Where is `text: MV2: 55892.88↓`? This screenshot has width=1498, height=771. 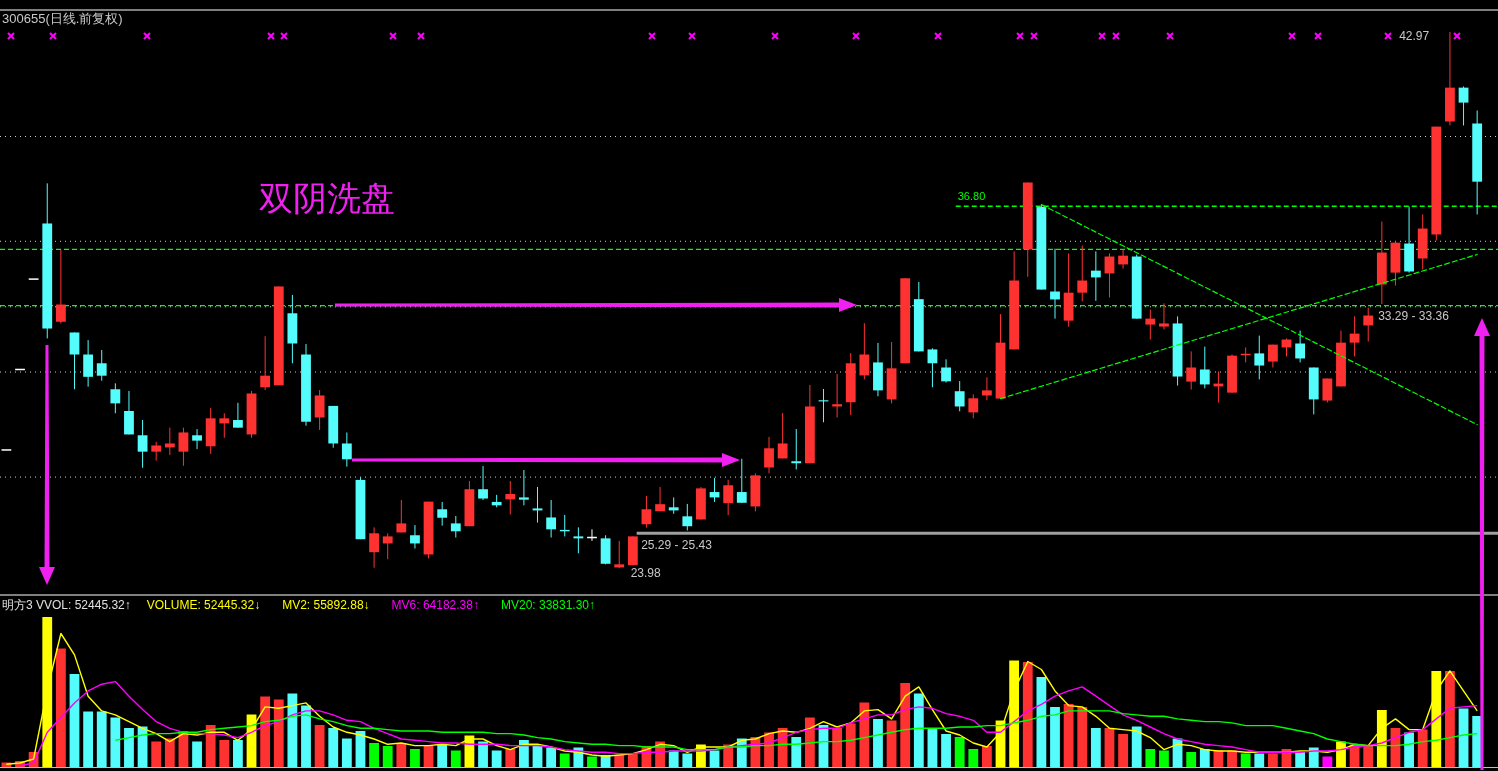 text: MV2: 55892.88↓ is located at coordinates (326, 605).